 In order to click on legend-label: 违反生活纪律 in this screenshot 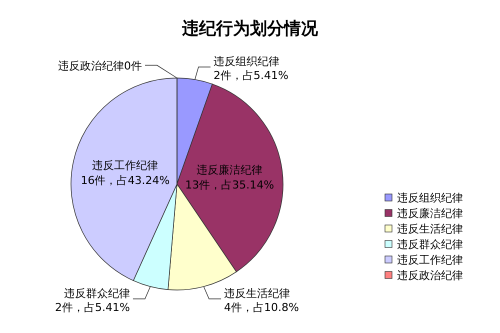, I will do `click(430, 229)`.